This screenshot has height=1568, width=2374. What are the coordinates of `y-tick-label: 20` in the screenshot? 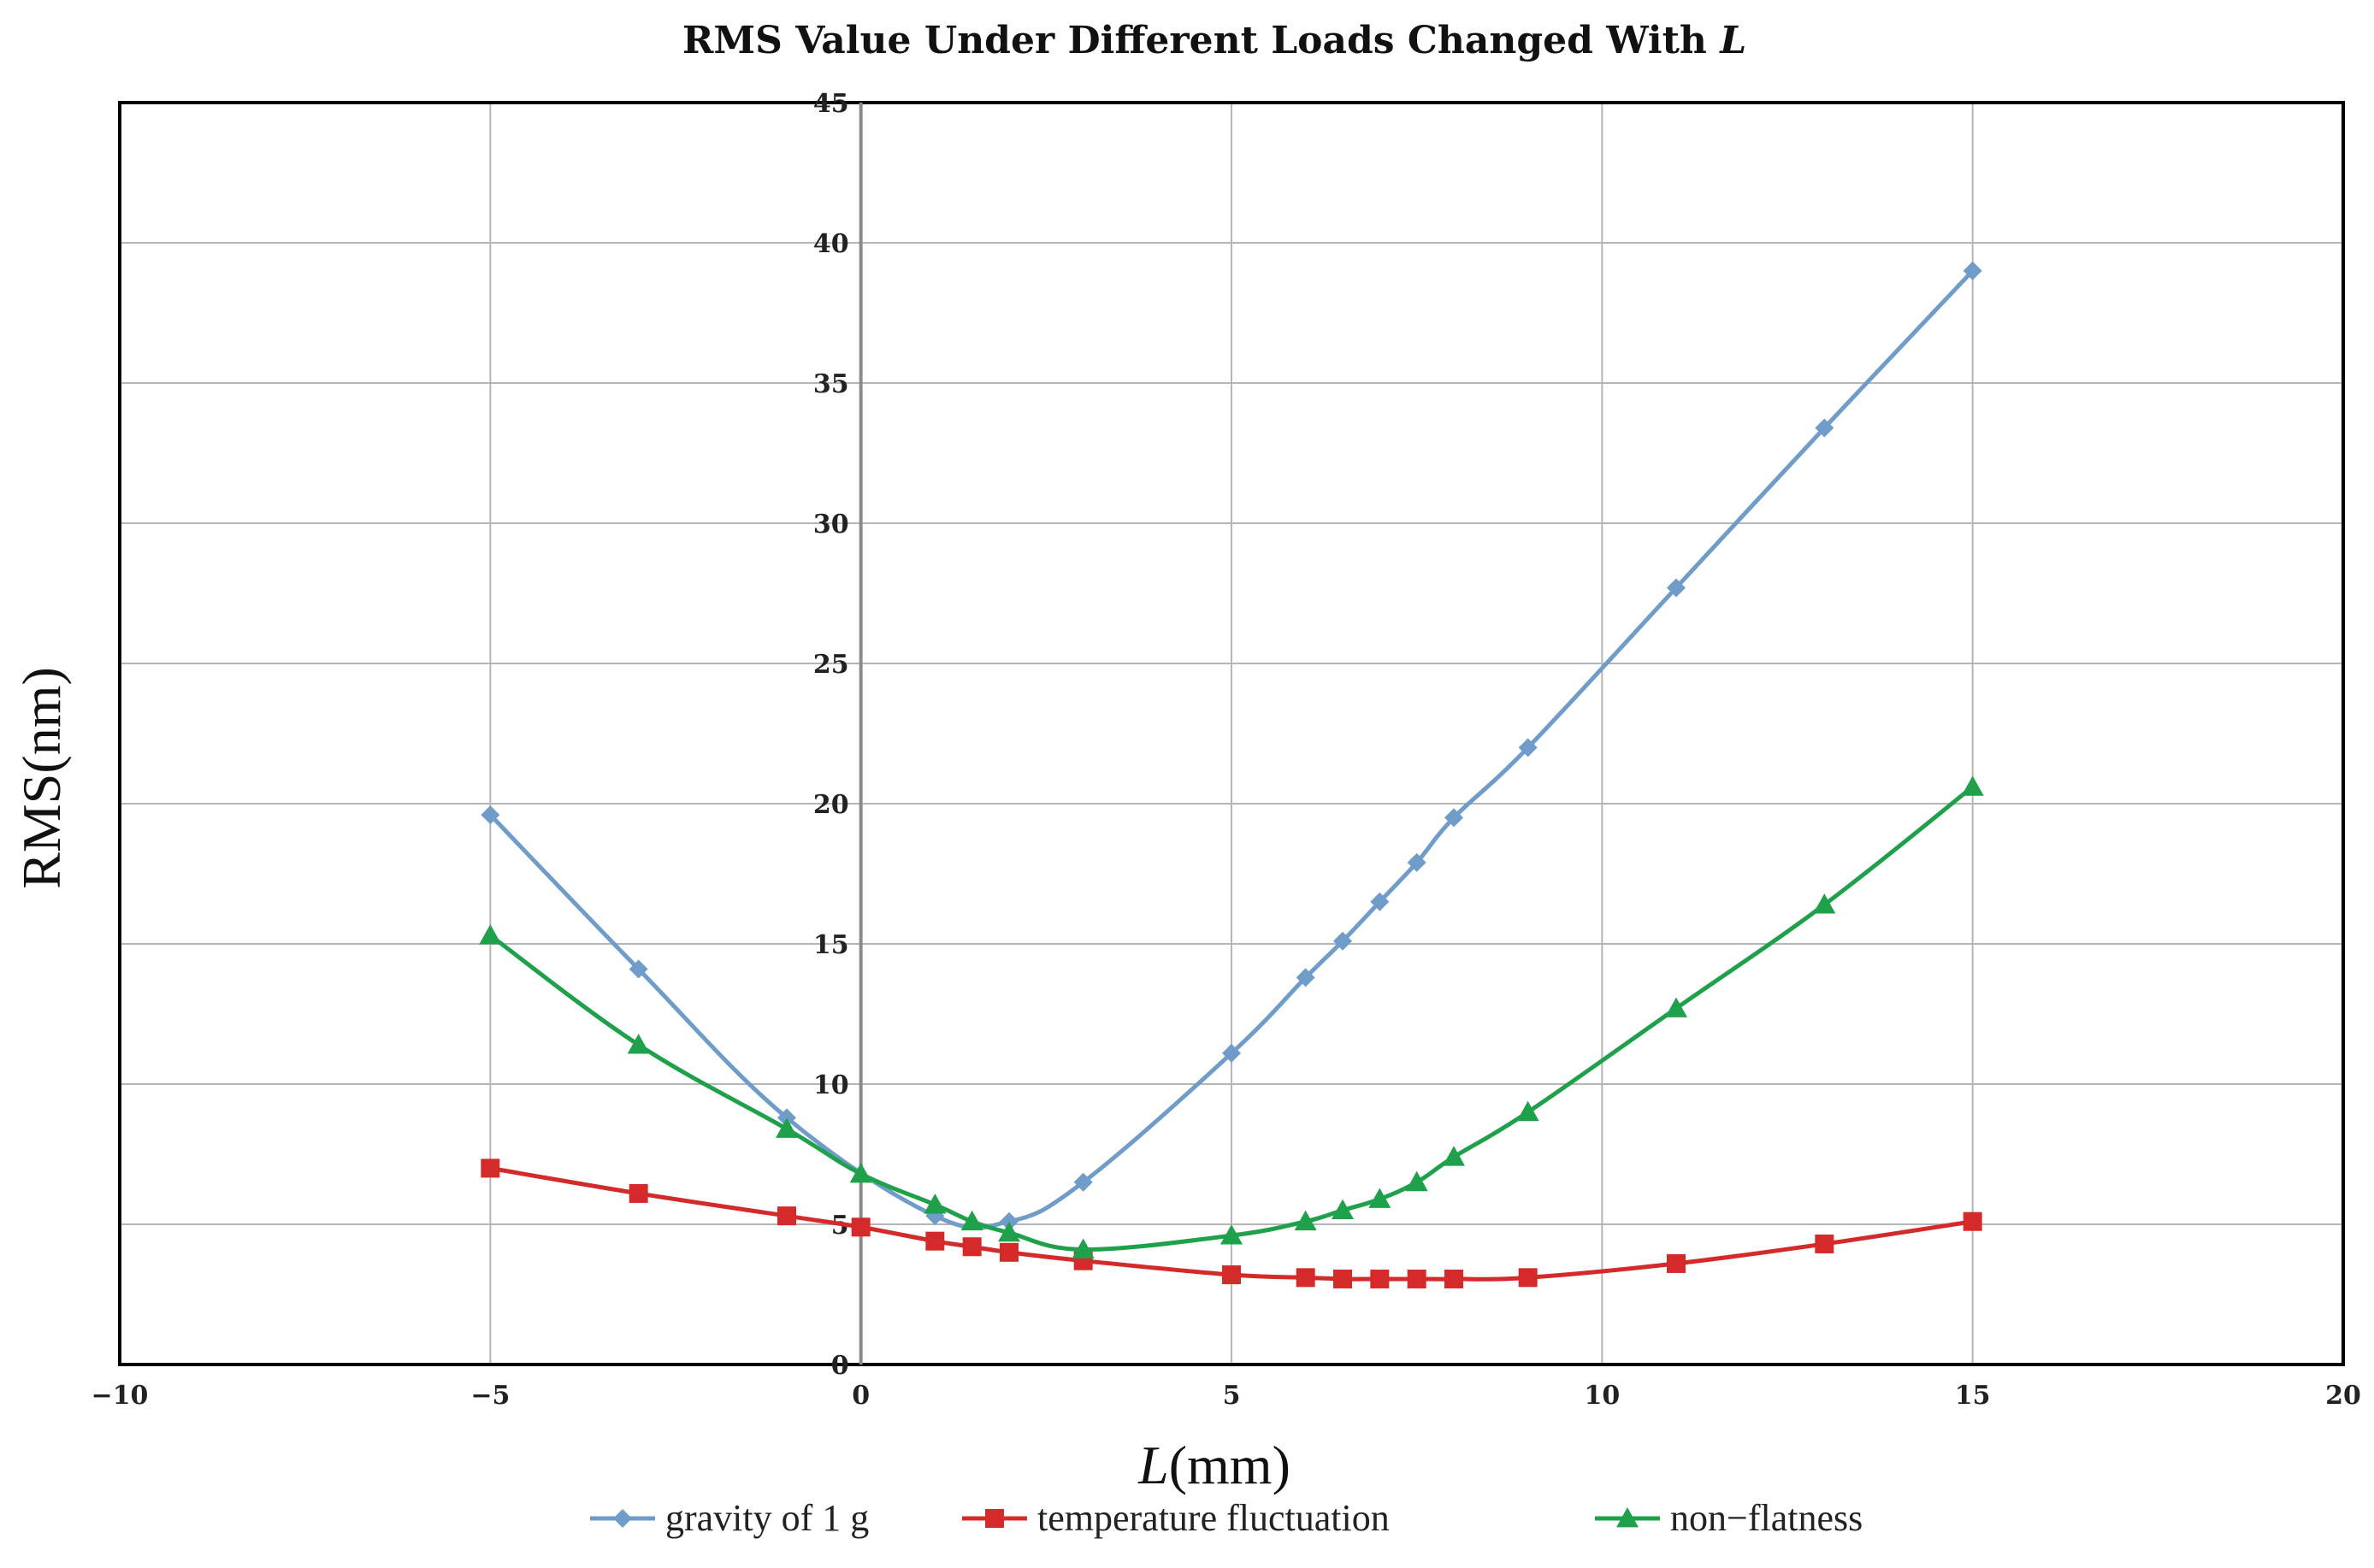 It's located at (831, 805).